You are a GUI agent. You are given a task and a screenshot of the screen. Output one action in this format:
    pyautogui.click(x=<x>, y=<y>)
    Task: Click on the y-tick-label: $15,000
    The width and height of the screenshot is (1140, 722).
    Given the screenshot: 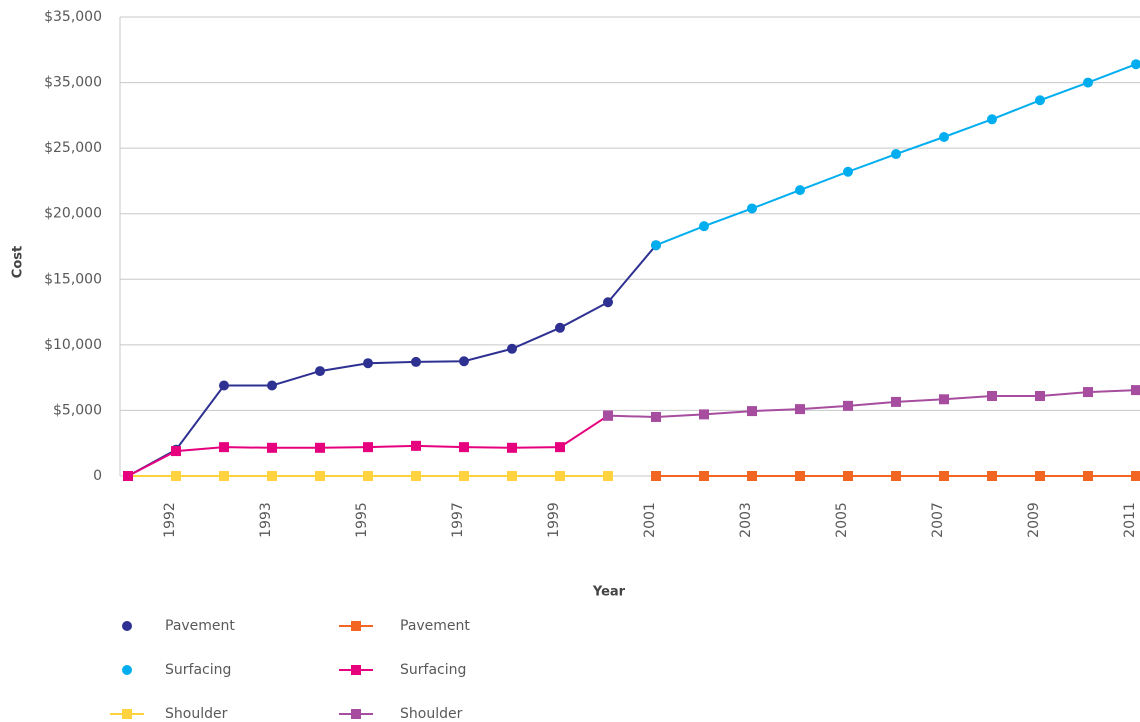 What is the action you would take?
    pyautogui.click(x=73, y=279)
    